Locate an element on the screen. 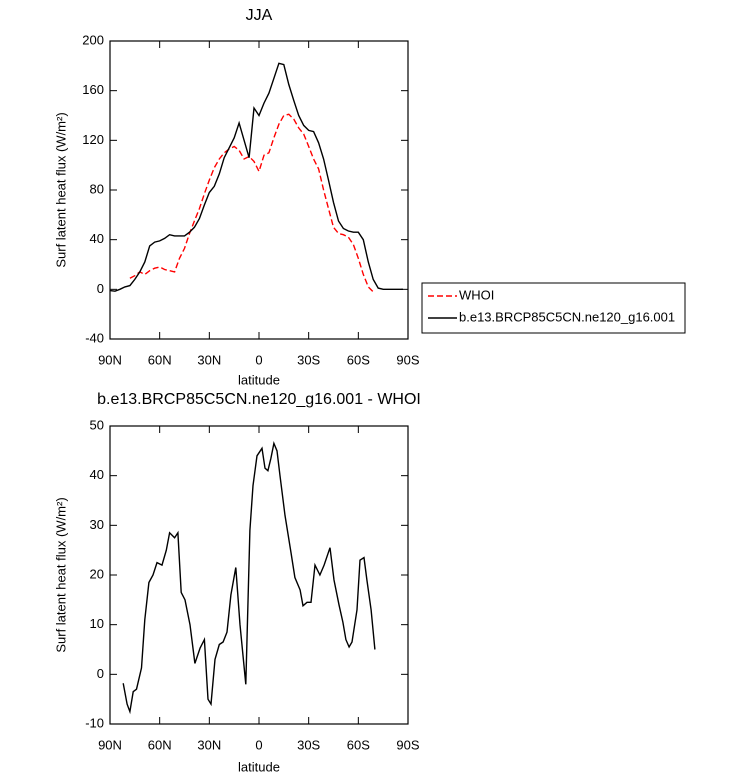 Image resolution: width=733 pixels, height=783 pixels. y-tick-label: 120 is located at coordinates (93, 139).